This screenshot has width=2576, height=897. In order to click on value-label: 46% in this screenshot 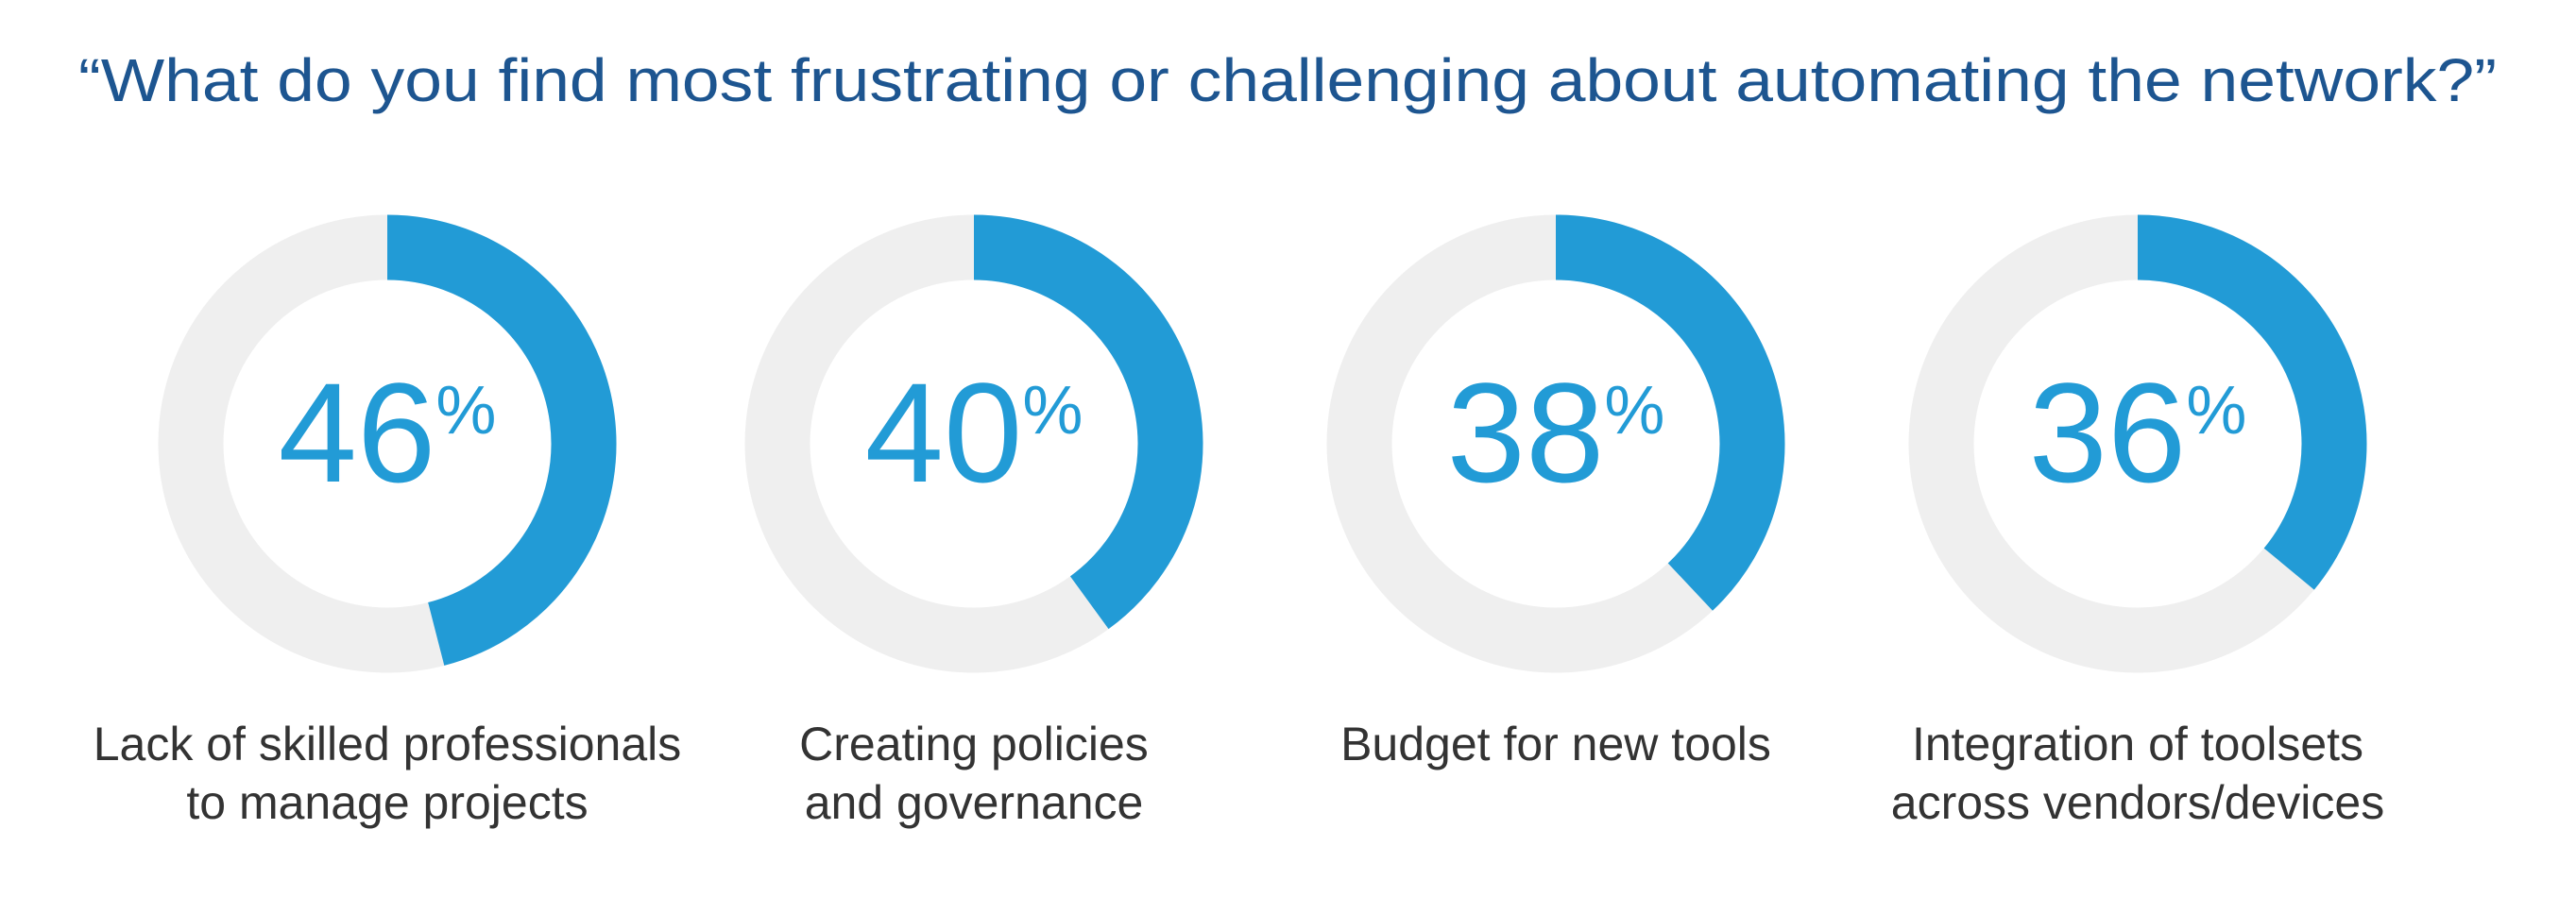, I will do `click(388, 433)`.